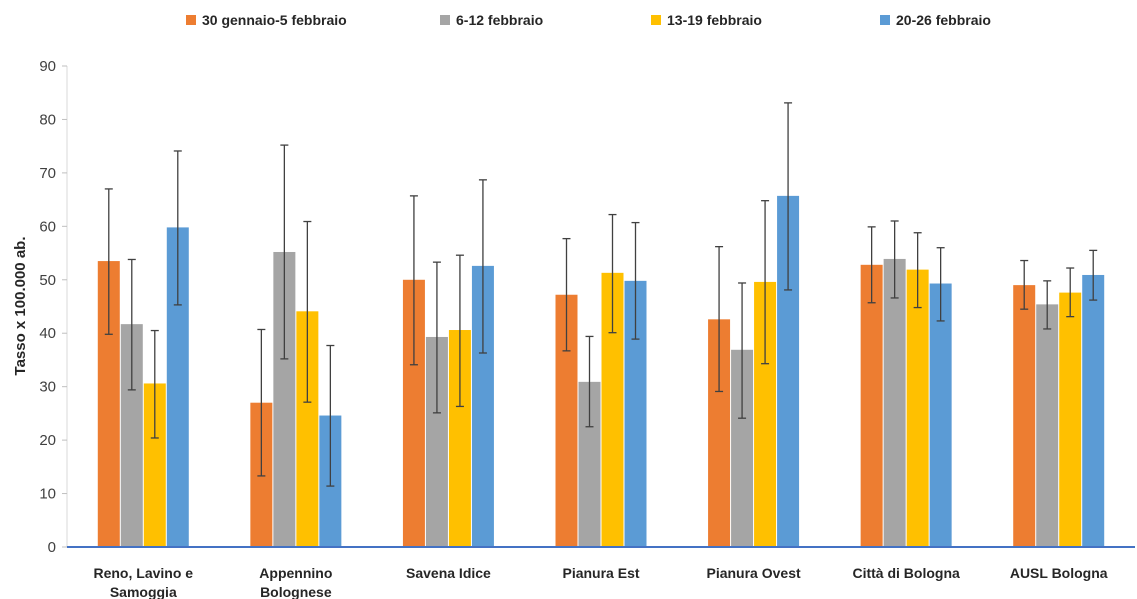  Describe the element at coordinates (53, 307) in the screenshot. I see `y-axis: 0 10 20 30 40 50 60 70 80 90` at that location.